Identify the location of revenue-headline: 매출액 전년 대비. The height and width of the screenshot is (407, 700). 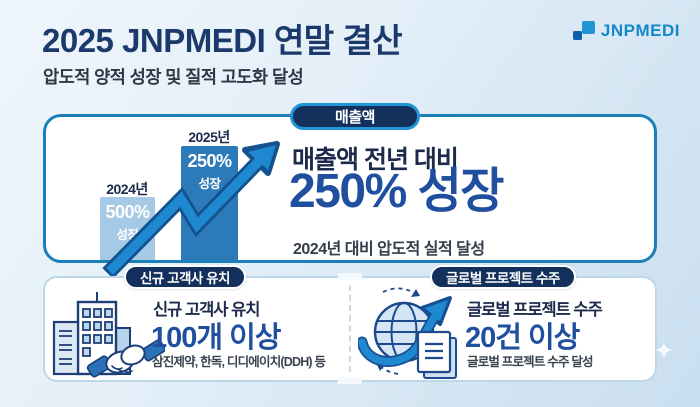
(375, 160).